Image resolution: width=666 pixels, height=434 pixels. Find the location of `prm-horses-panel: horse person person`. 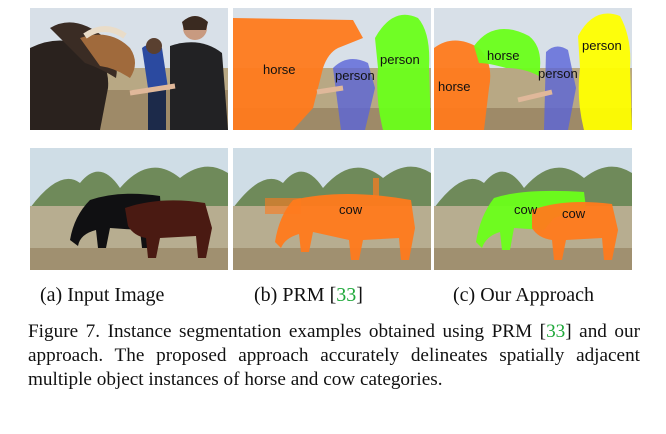

prm-horses-panel: horse person person is located at coordinates (332, 69).